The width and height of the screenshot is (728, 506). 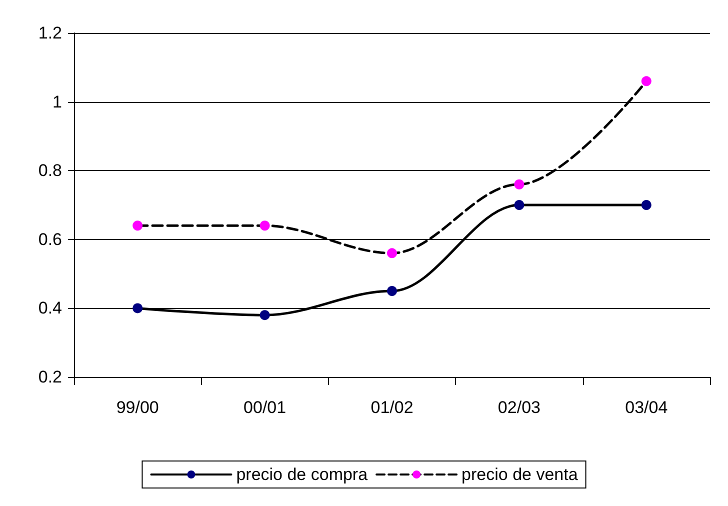 I want to click on y-tick-label: 0.2, so click(x=50, y=377).